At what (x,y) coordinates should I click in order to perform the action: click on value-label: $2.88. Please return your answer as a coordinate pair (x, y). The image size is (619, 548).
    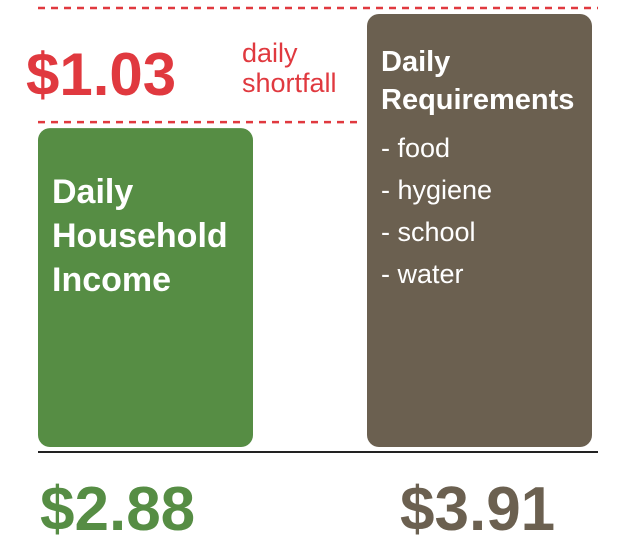
    Looking at the image, I should click on (117, 509).